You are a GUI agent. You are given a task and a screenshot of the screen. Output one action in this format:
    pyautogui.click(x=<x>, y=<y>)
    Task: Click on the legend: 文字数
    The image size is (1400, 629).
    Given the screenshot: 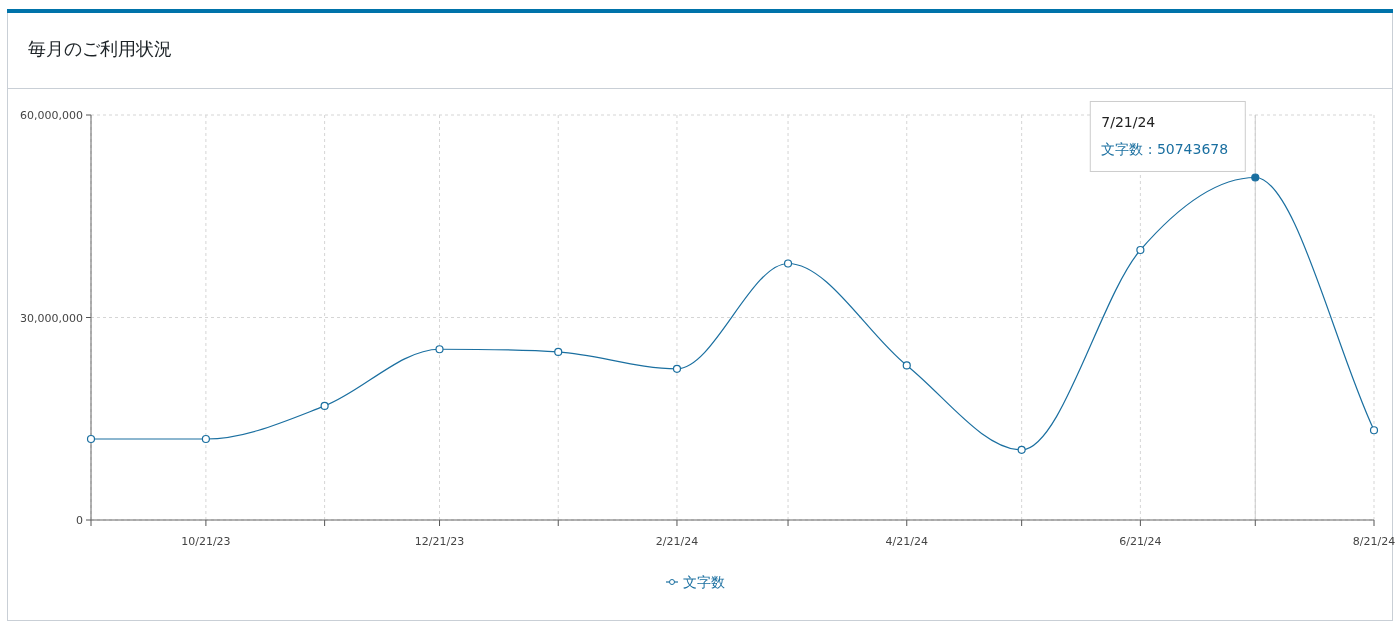 What is the action you would take?
    pyautogui.click(x=695, y=582)
    